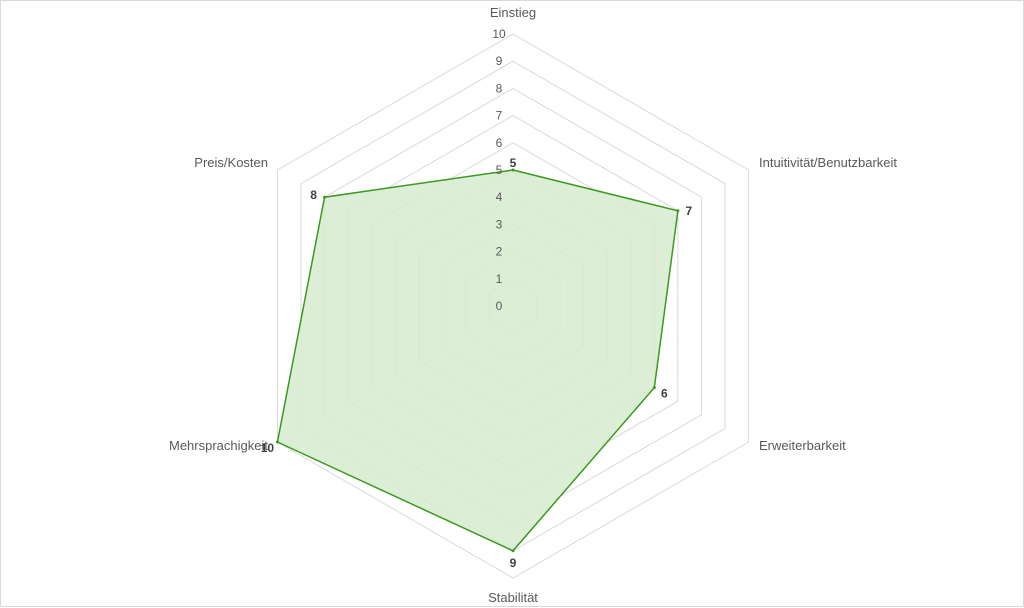  I want to click on tick-label-7: 7, so click(499, 116).